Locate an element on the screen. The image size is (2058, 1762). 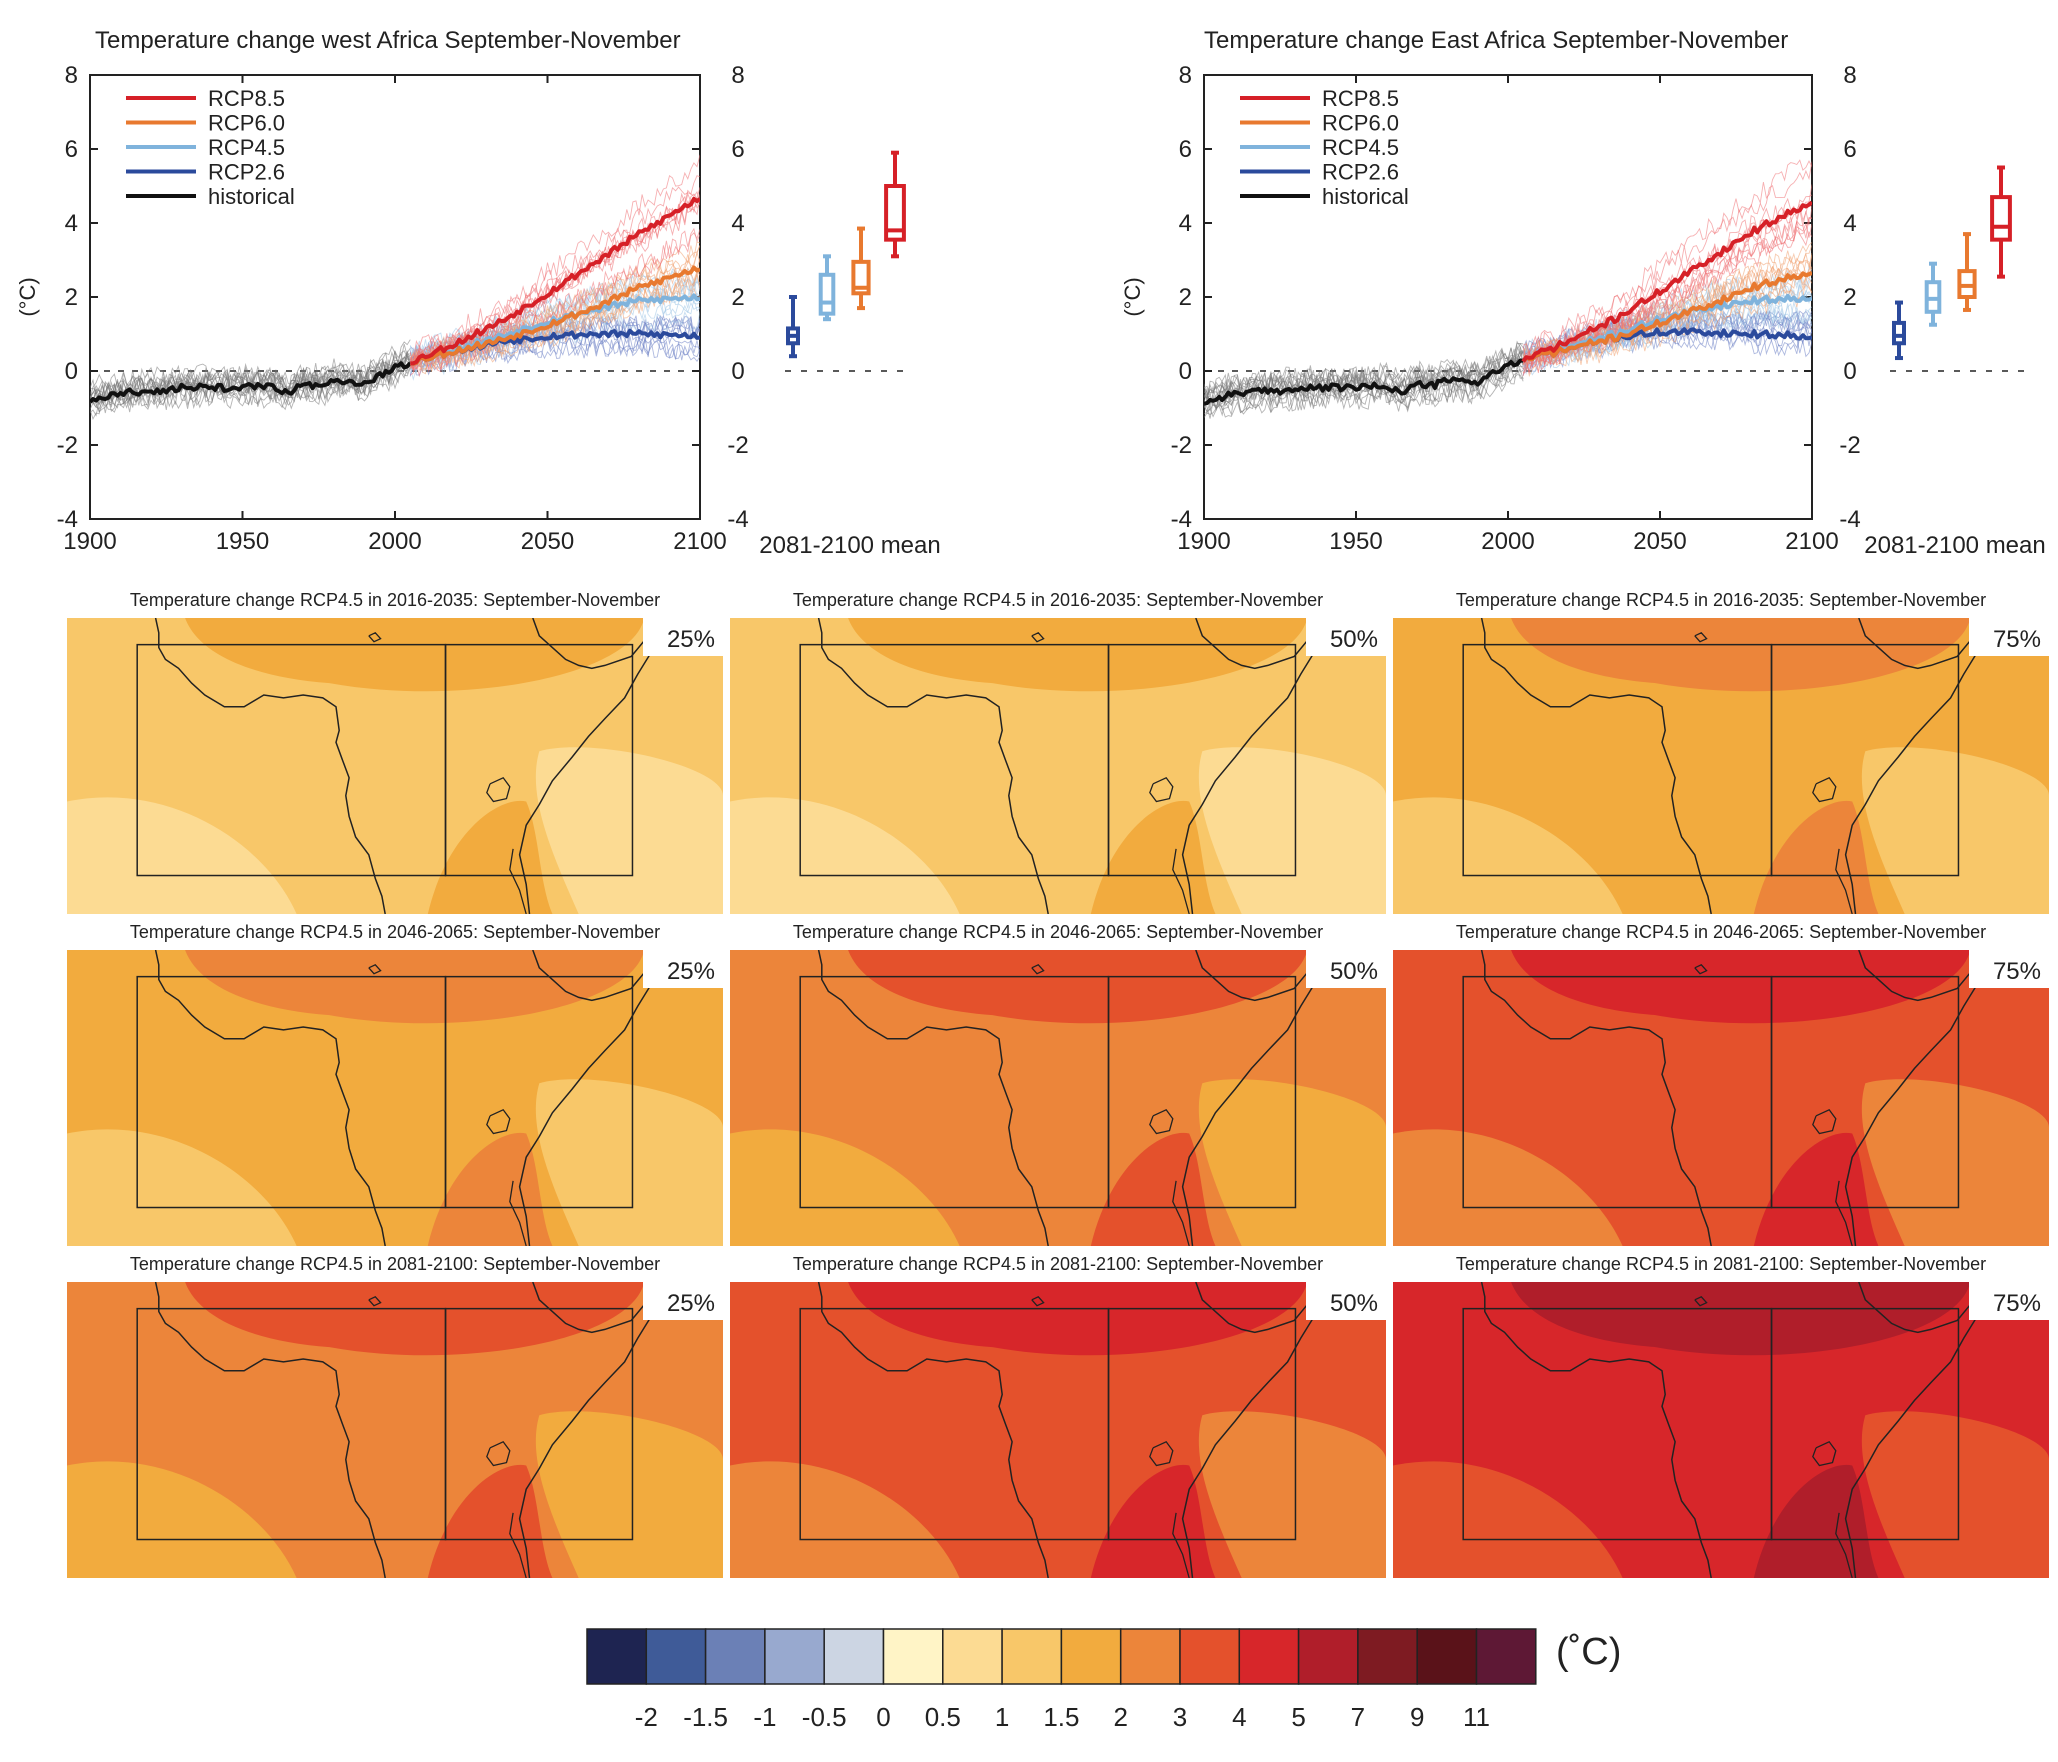
legend-label: RCP2.6 is located at coordinates (1360, 172).